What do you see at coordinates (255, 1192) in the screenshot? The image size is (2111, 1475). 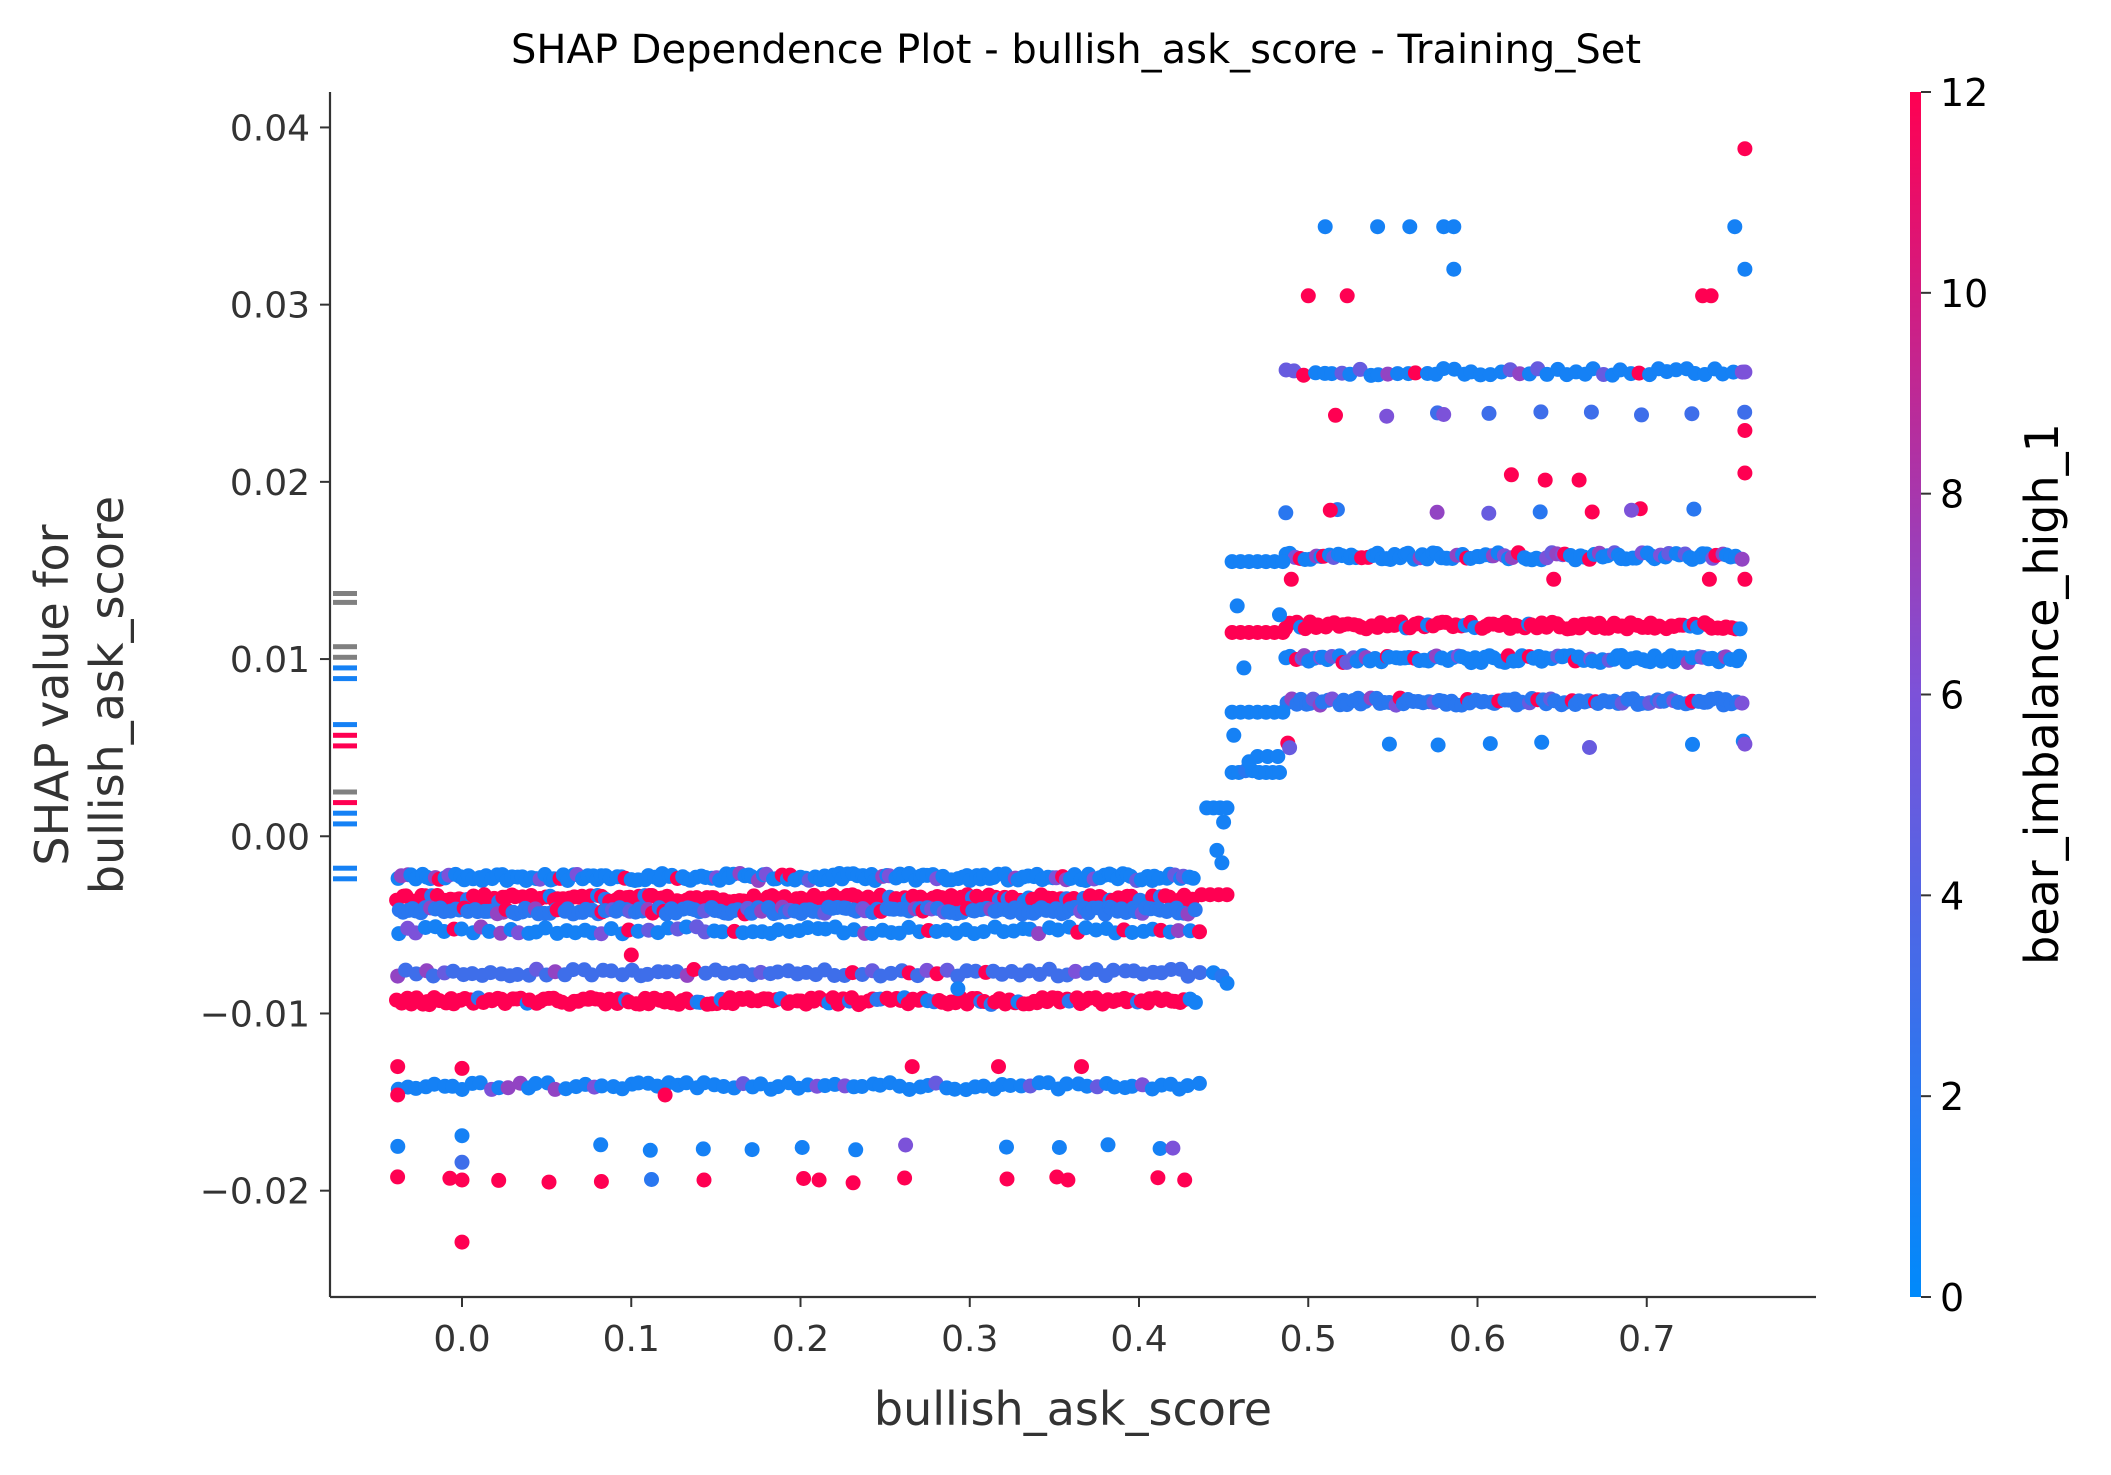 I see `y-tick-label: −0.02` at bounding box center [255, 1192].